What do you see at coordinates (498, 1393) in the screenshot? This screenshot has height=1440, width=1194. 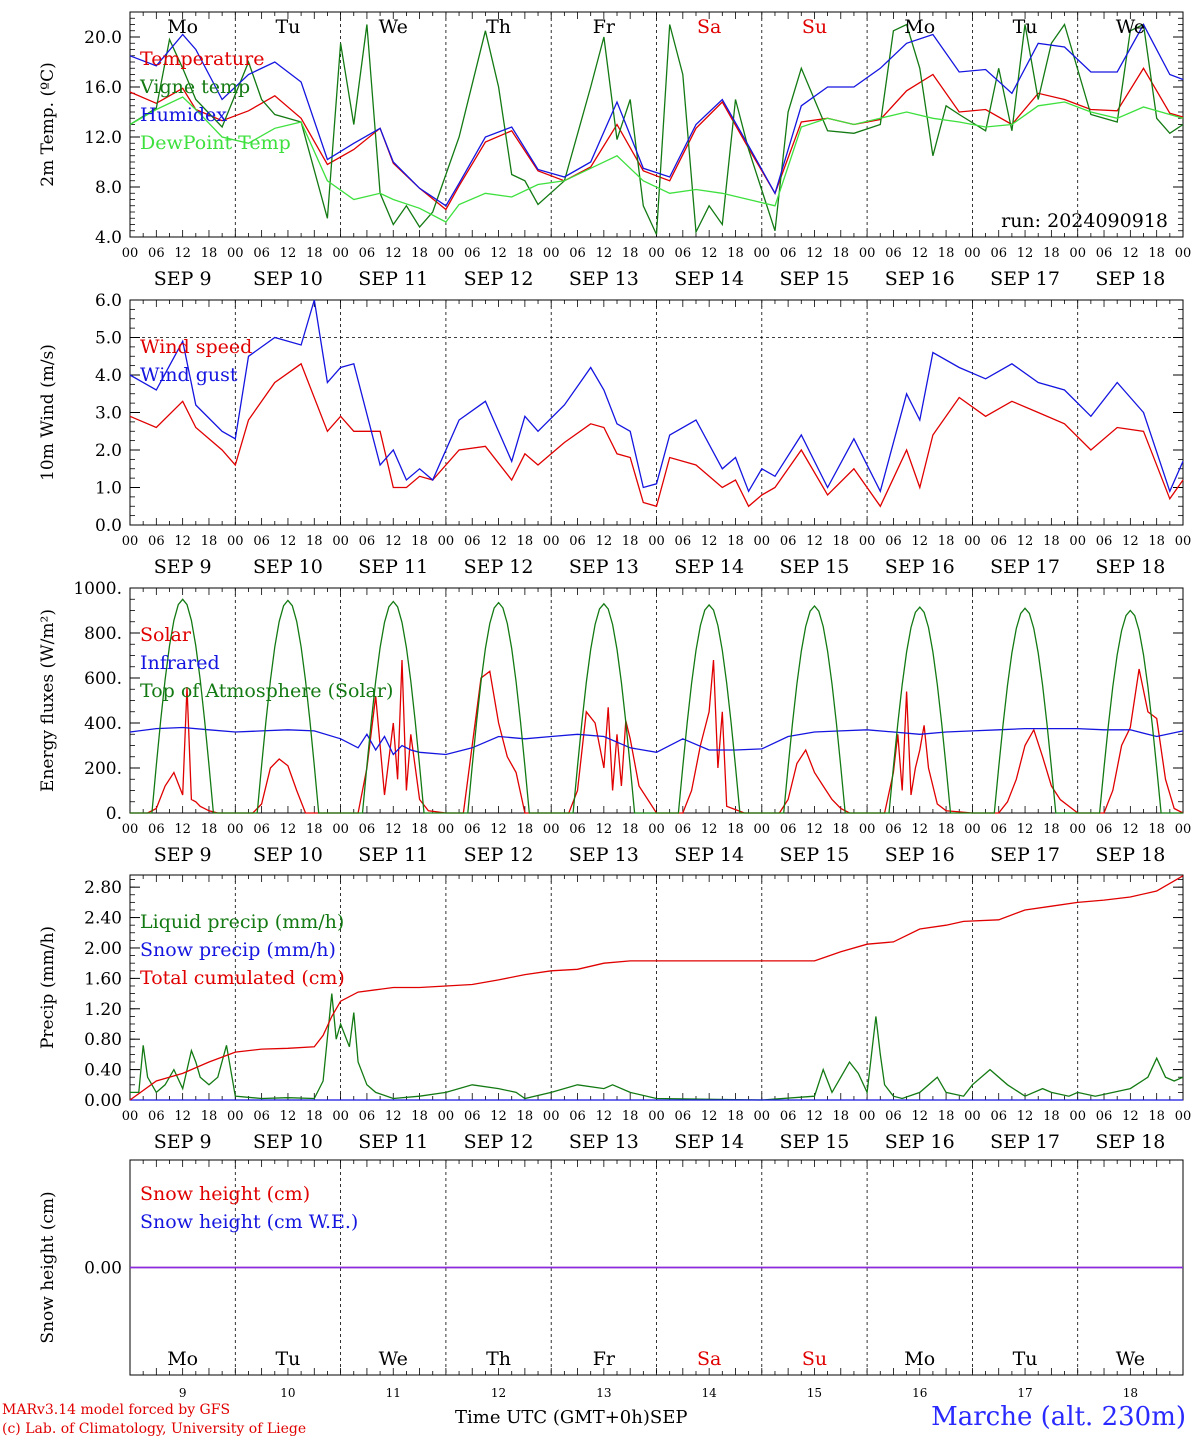 I see `day-number: 12` at bounding box center [498, 1393].